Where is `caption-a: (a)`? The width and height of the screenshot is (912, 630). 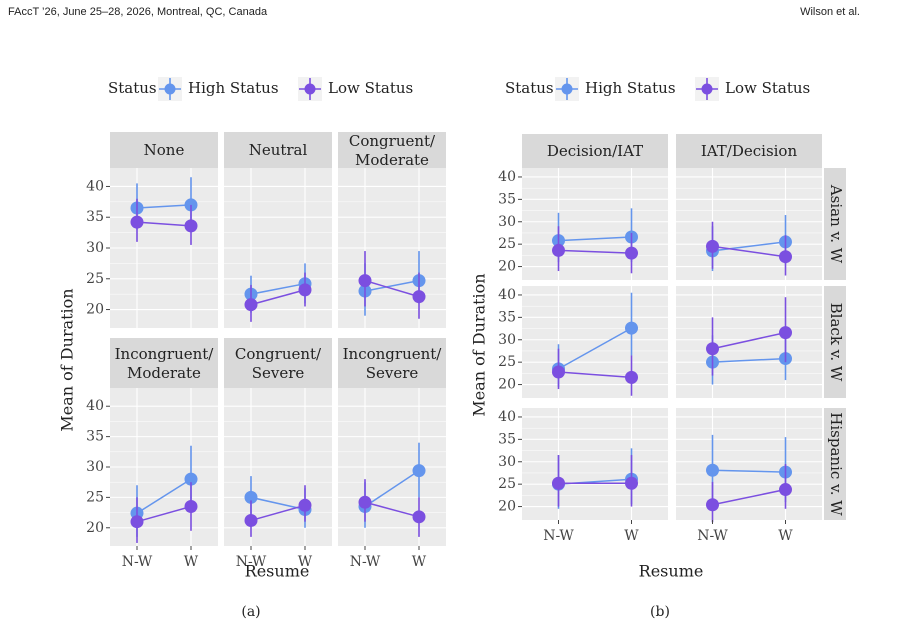 caption-a: (a) is located at coordinates (250, 612).